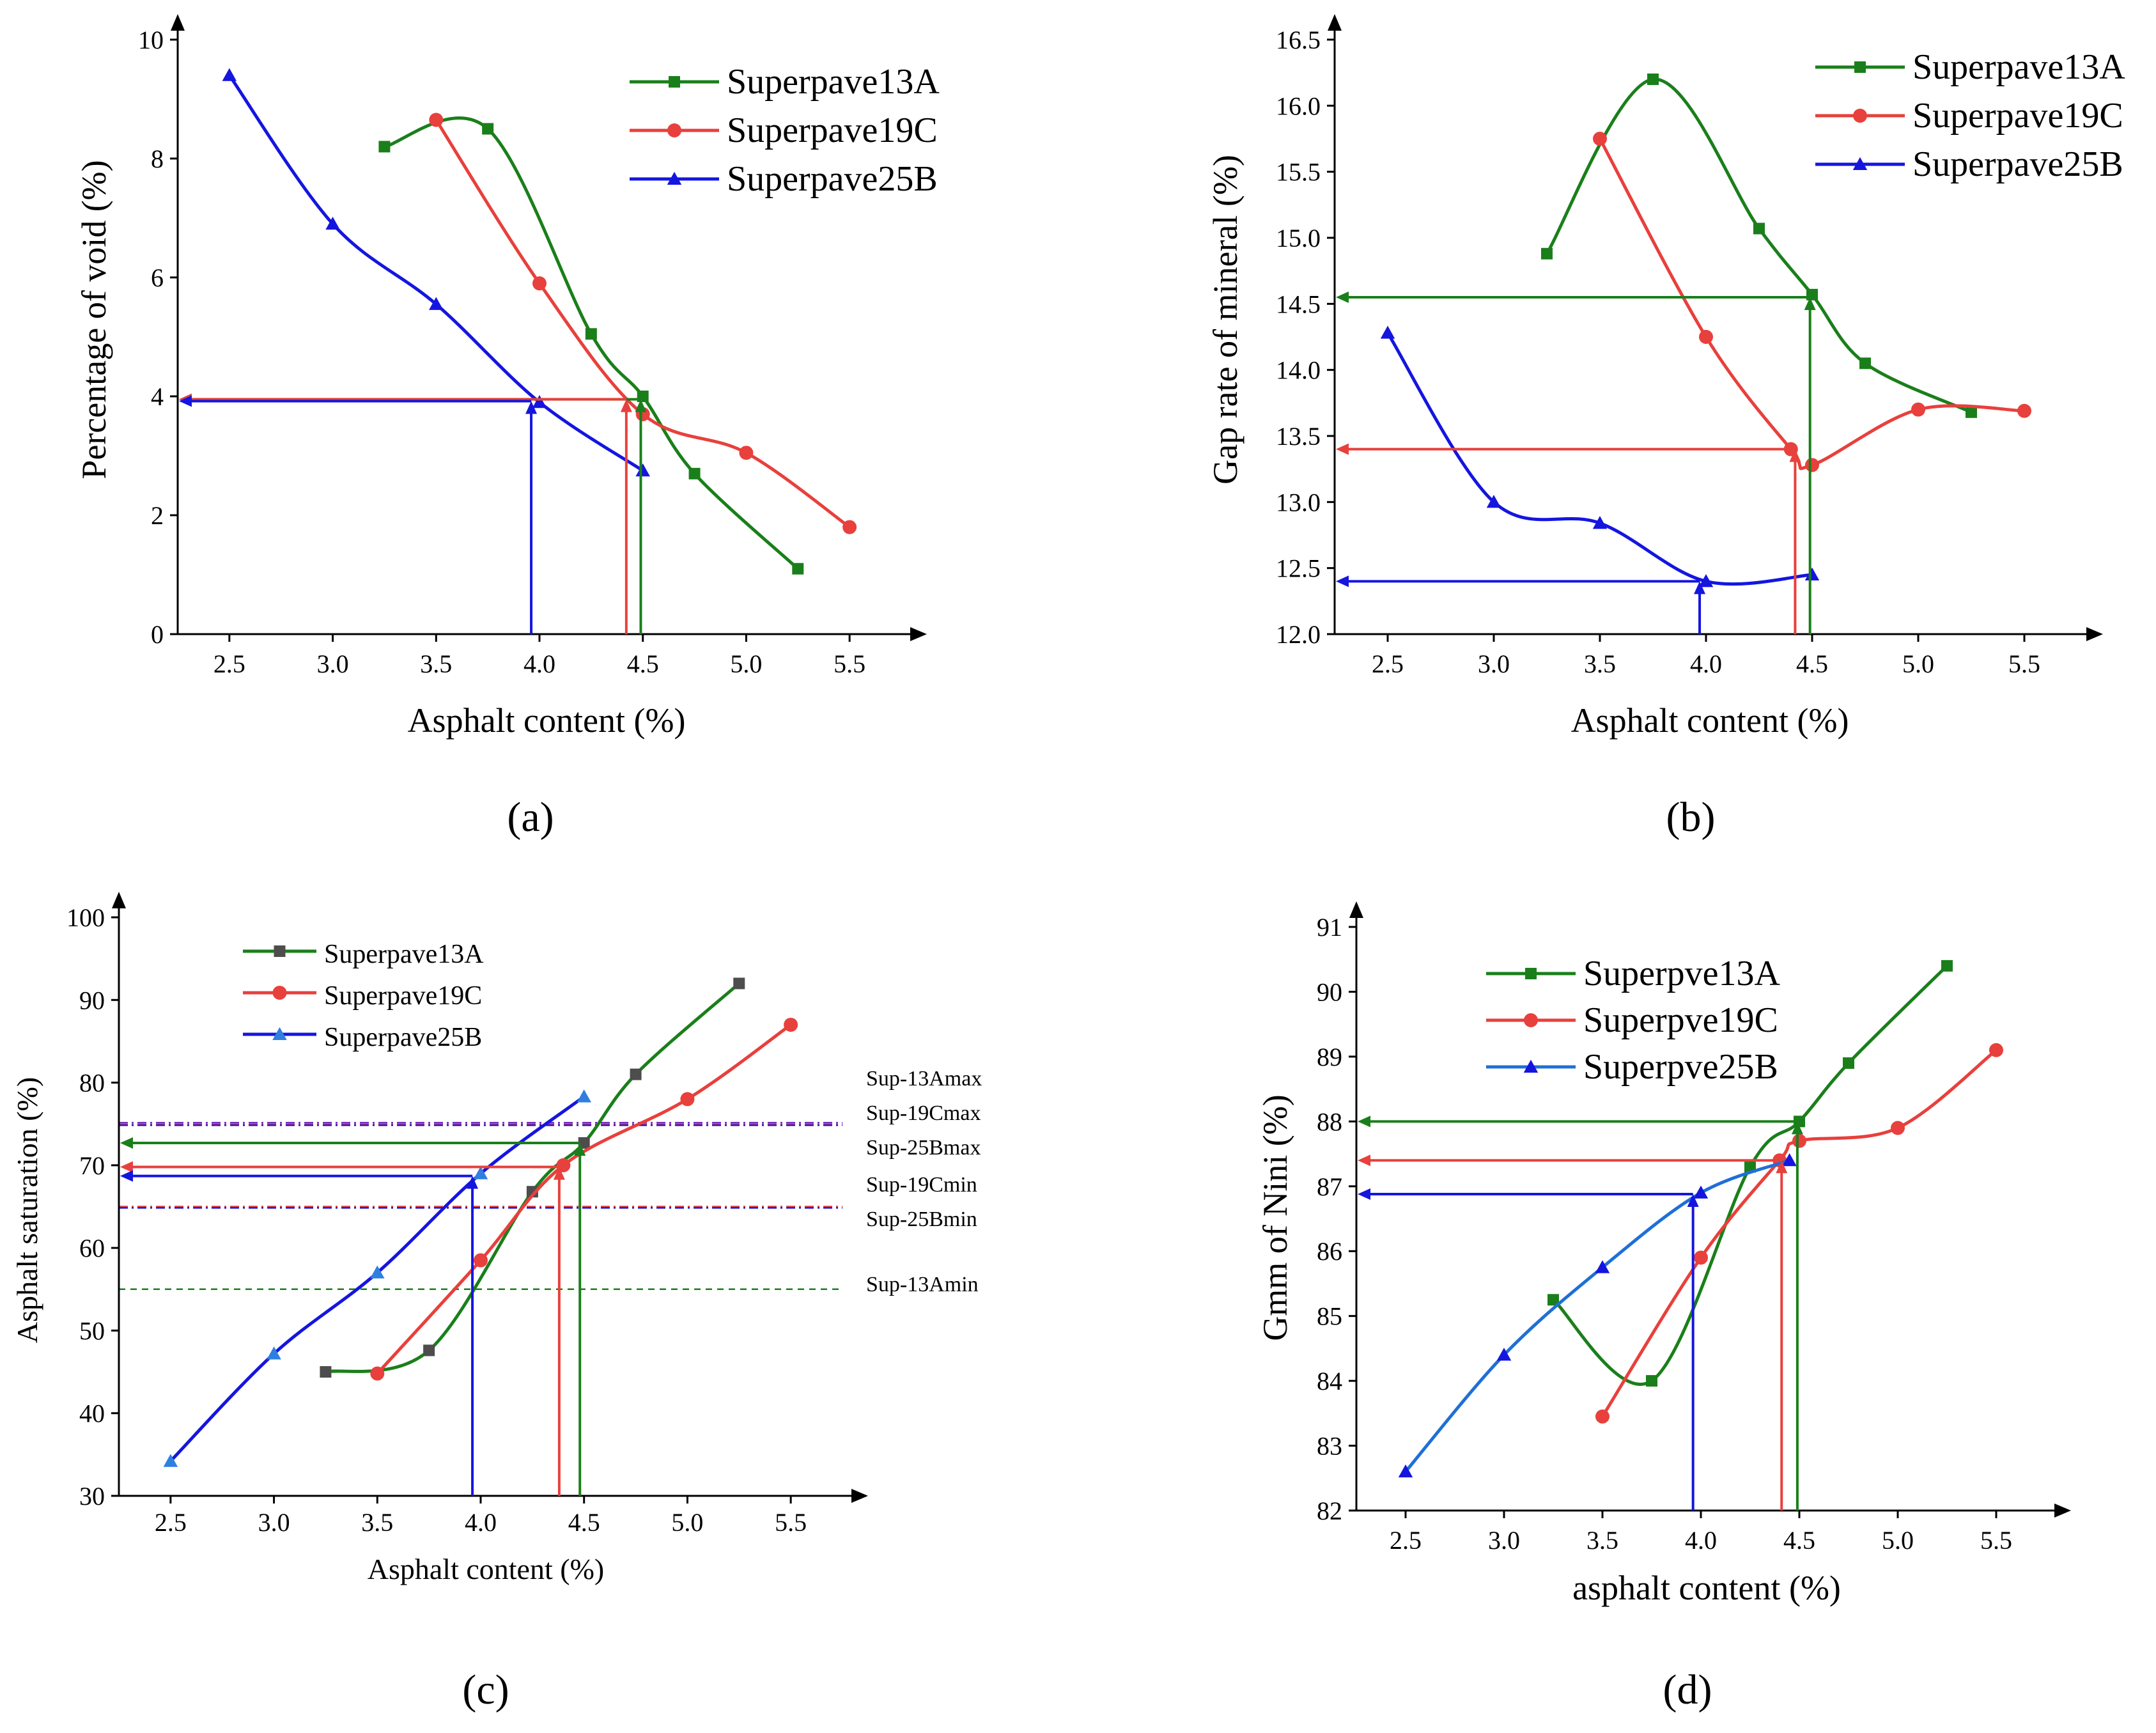 The width and height of the screenshot is (2156, 1733). Describe the element at coordinates (1688, 1690) in the screenshot. I see `panel-label: (d)` at that location.